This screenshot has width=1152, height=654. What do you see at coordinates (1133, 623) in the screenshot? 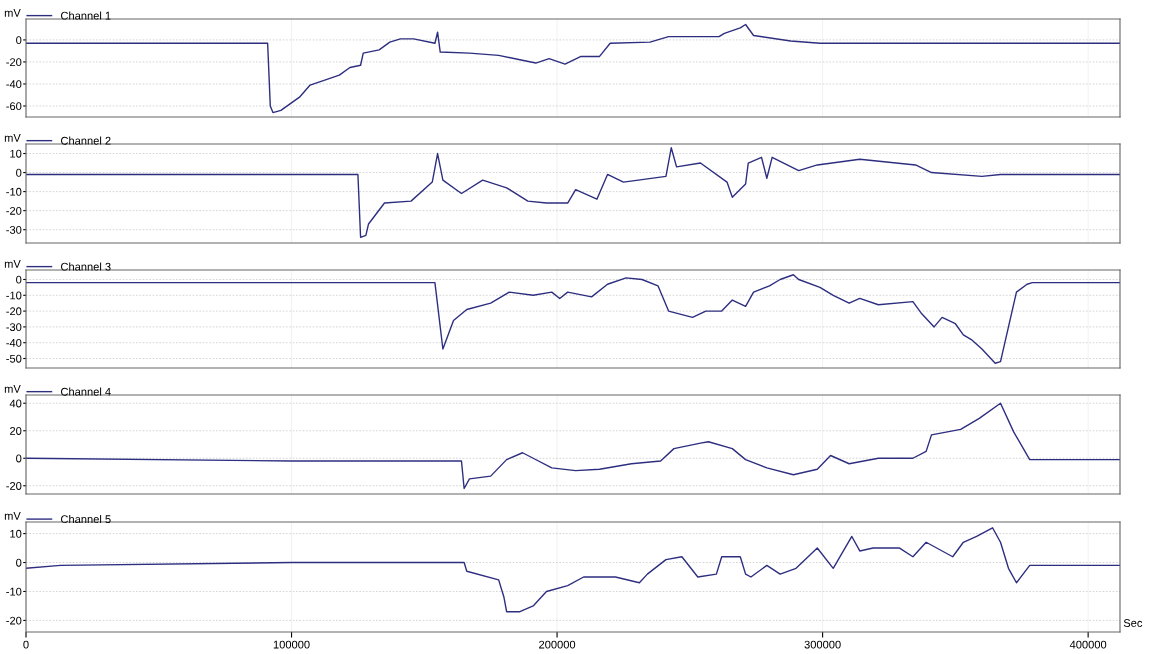
I see `x-axis-title: Sec` at bounding box center [1133, 623].